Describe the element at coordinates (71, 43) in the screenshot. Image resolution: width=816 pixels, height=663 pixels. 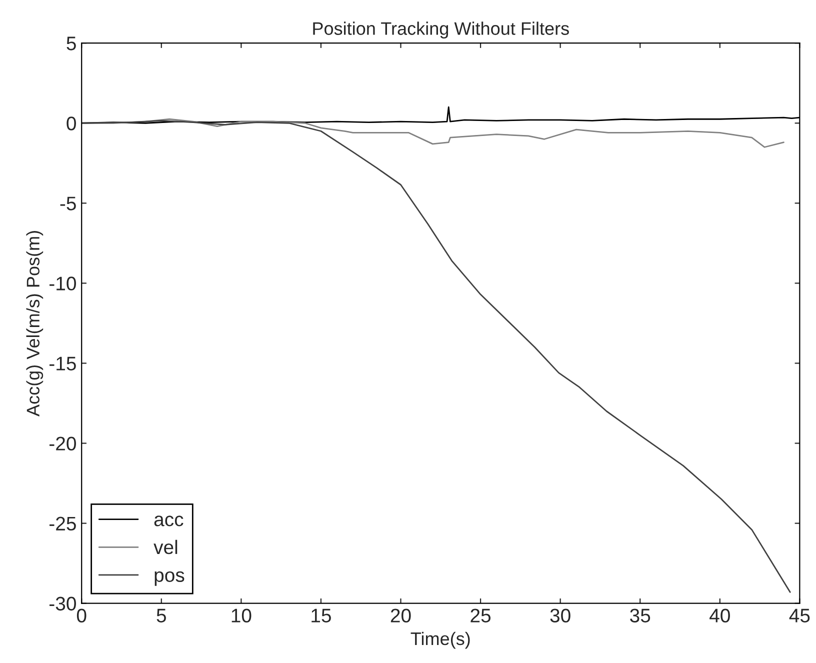
I see `y-tick-label: 5` at that location.